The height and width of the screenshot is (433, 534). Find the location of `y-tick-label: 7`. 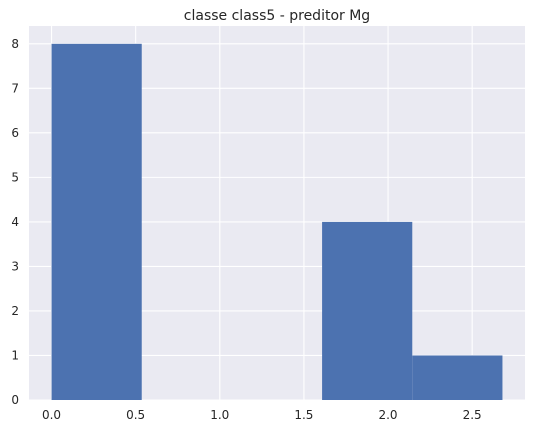

y-tick-label: 7 is located at coordinates (15, 88).